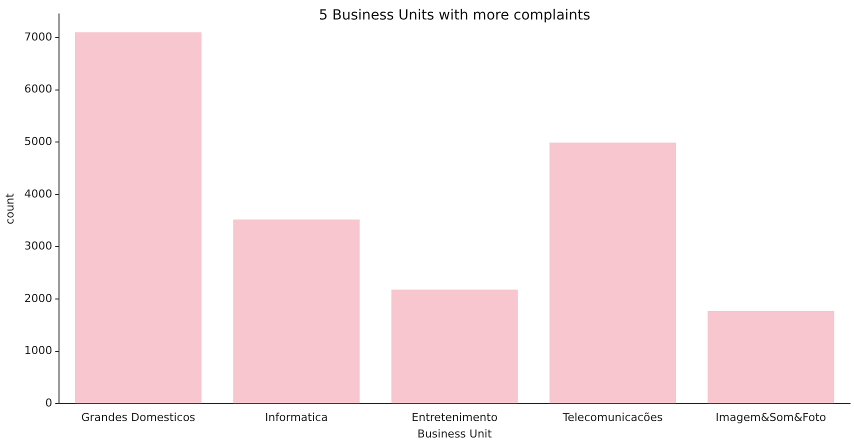 The height and width of the screenshot is (445, 854). I want to click on y-tick-label: 4000, so click(38, 193).